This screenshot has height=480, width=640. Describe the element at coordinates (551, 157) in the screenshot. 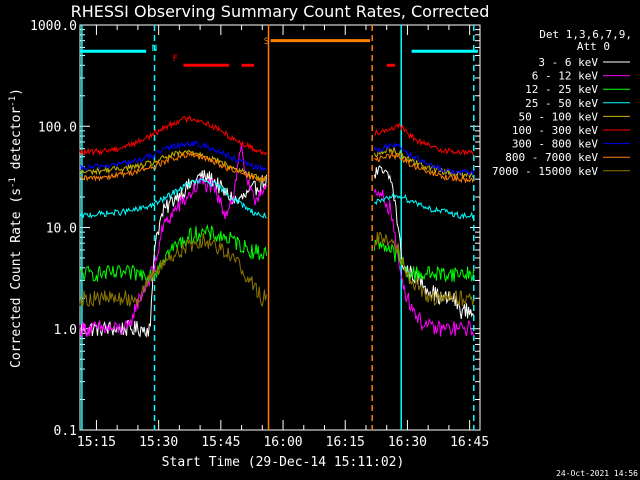

I see `legend-label: 800 - 7000 keV` at that location.